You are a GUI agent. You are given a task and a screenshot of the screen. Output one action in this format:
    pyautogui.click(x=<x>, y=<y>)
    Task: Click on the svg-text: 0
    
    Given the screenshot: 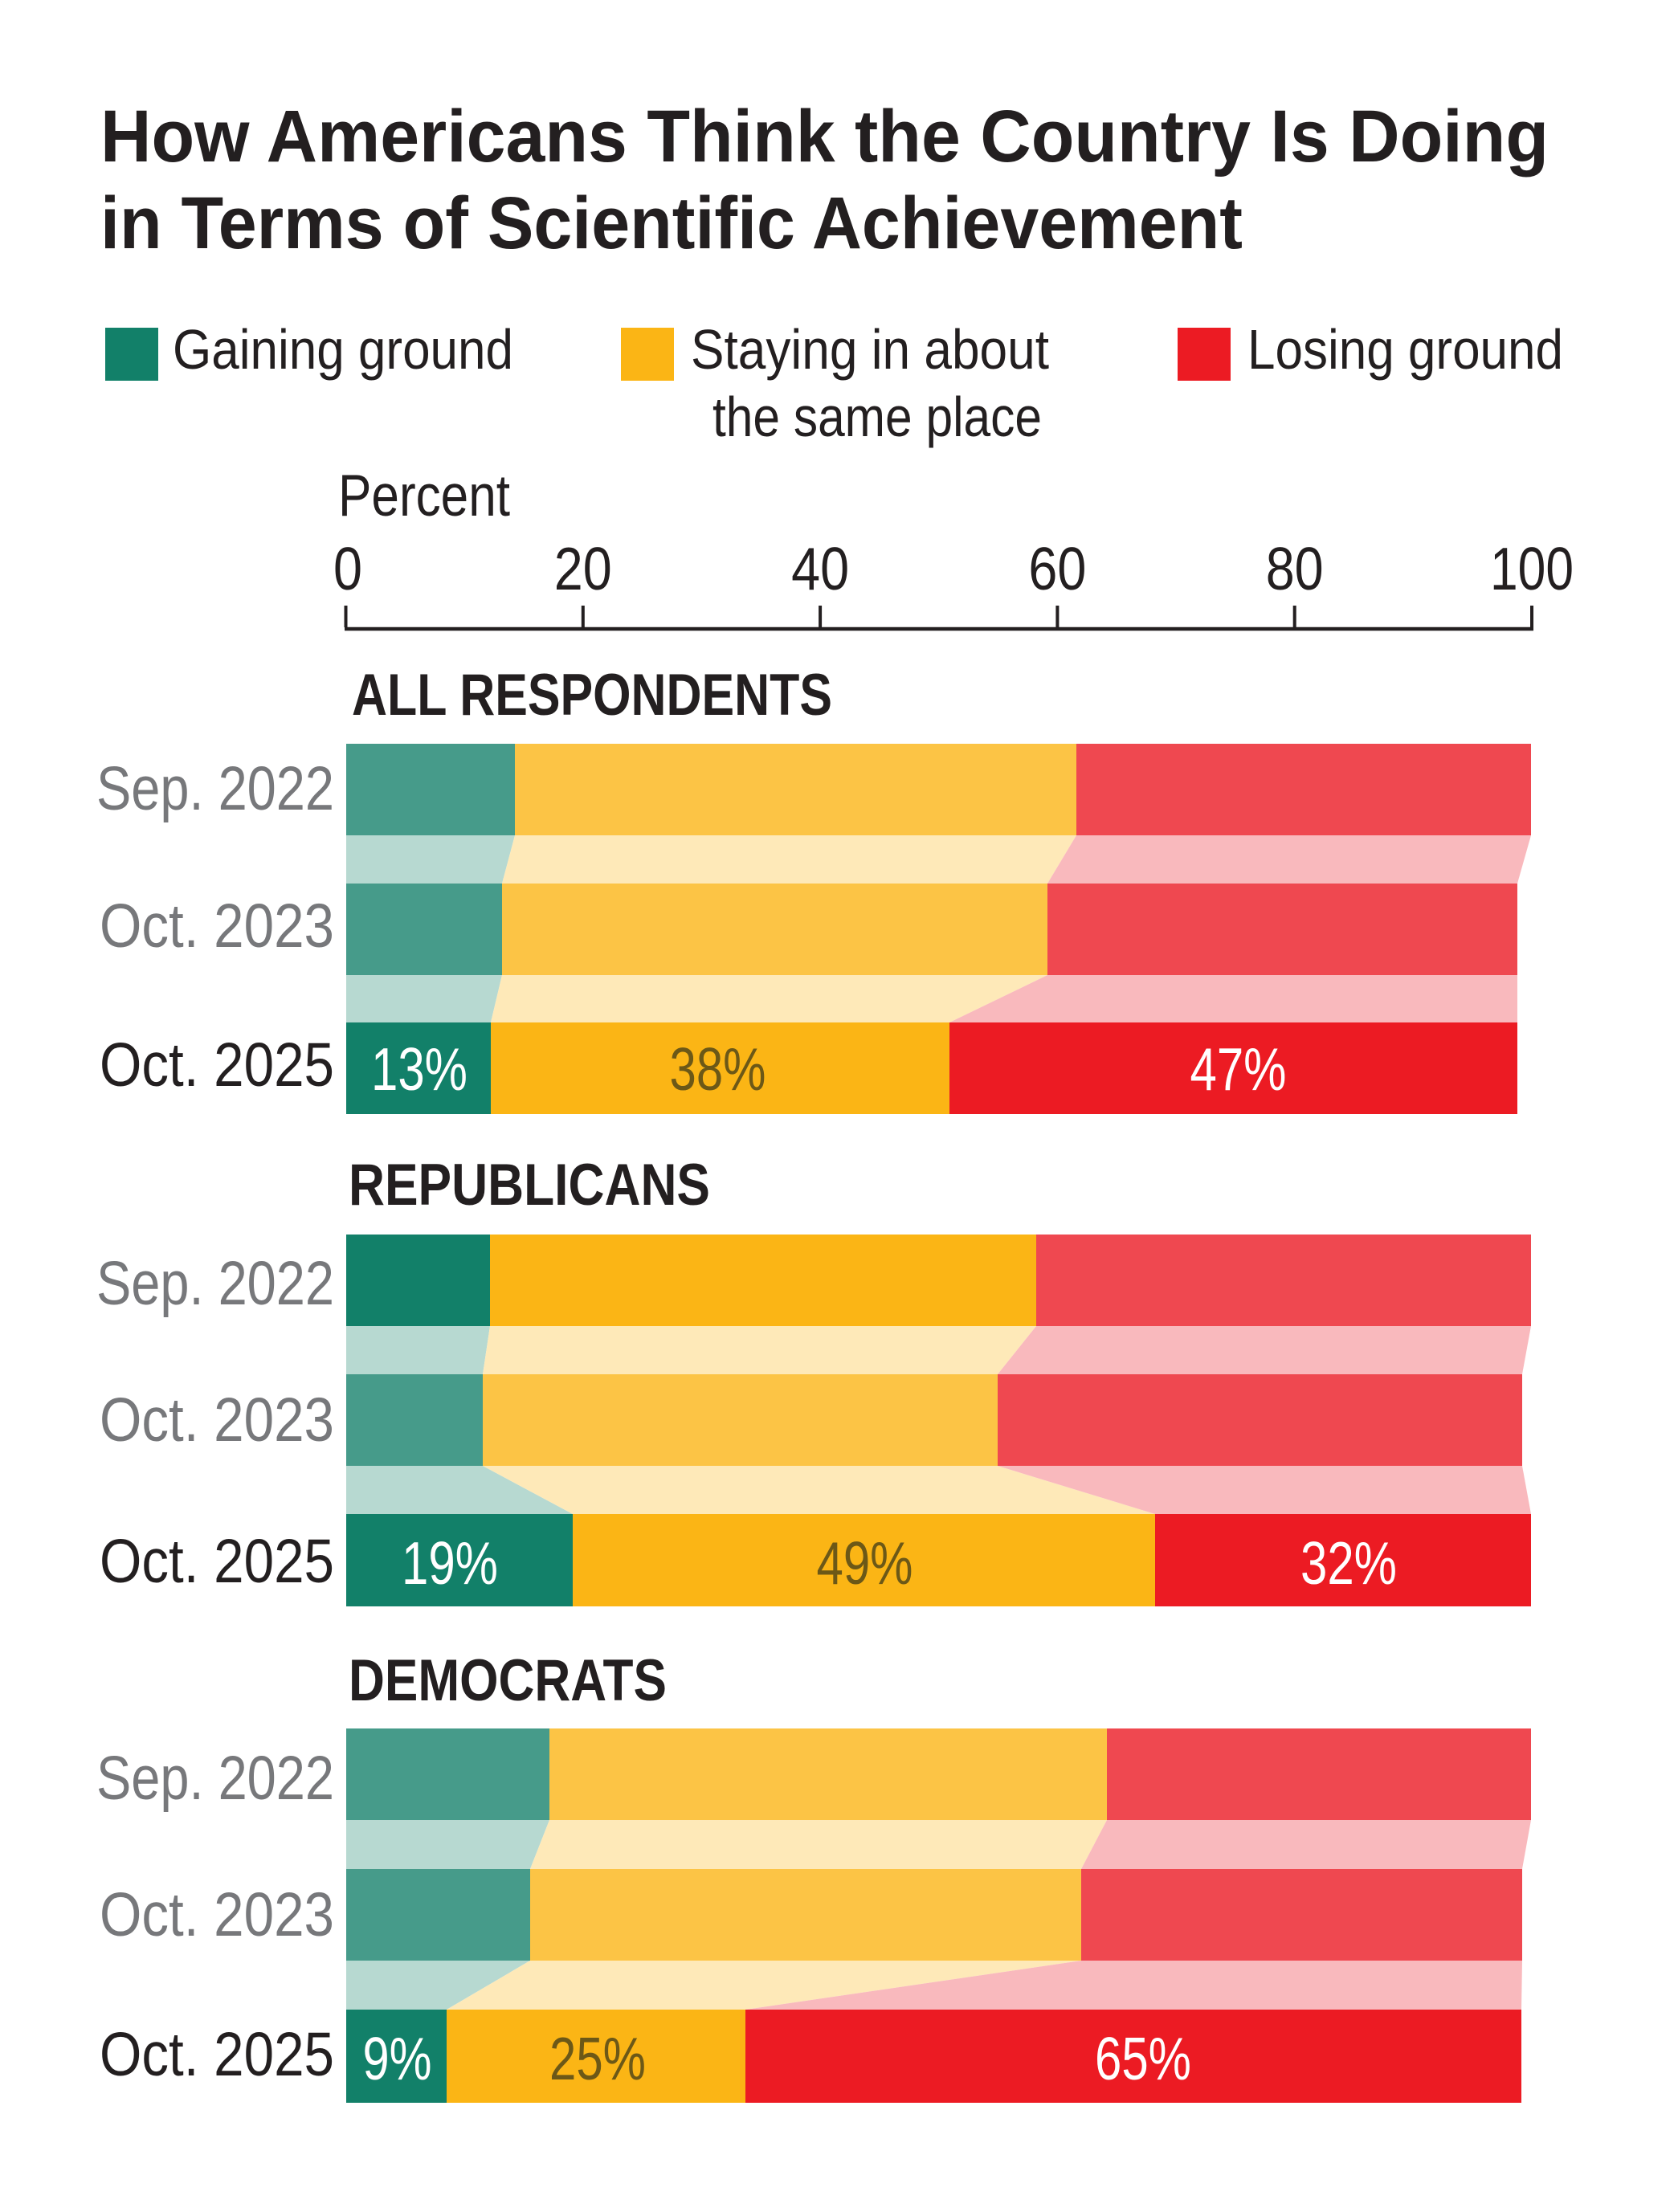 What is the action you would take?
    pyautogui.click(x=347, y=568)
    